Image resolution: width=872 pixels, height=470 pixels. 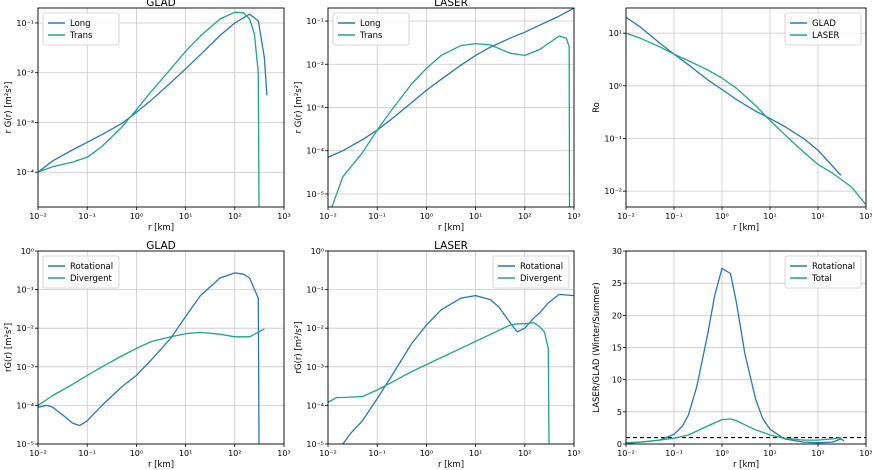 I want to click on legend-label: LASER, so click(x=826, y=36).